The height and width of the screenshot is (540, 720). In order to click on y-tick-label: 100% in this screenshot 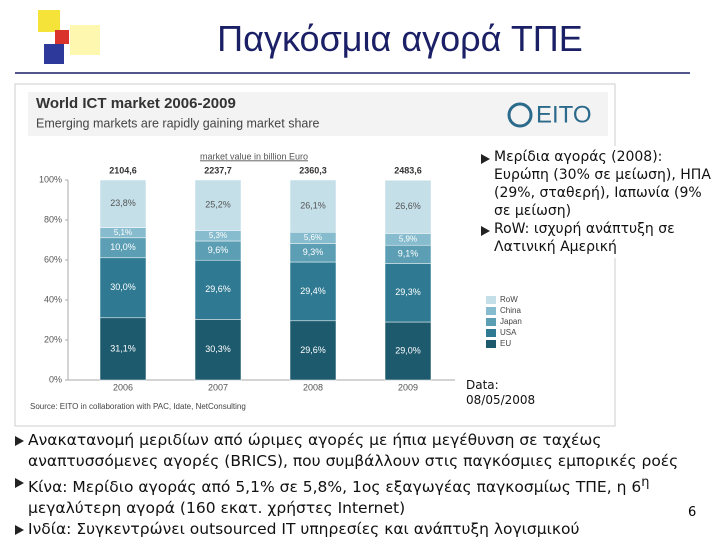, I will do `click(50, 179)`.